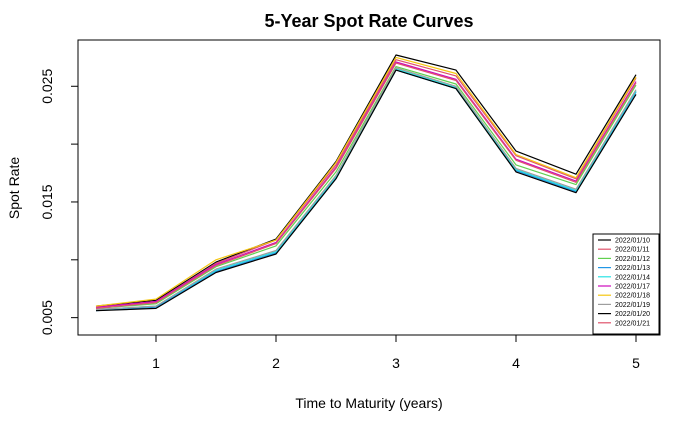 This screenshot has height=432, width=700. What do you see at coordinates (368, 21) in the screenshot?
I see `chart-title: 5-Year Spot Rate Curves` at bounding box center [368, 21].